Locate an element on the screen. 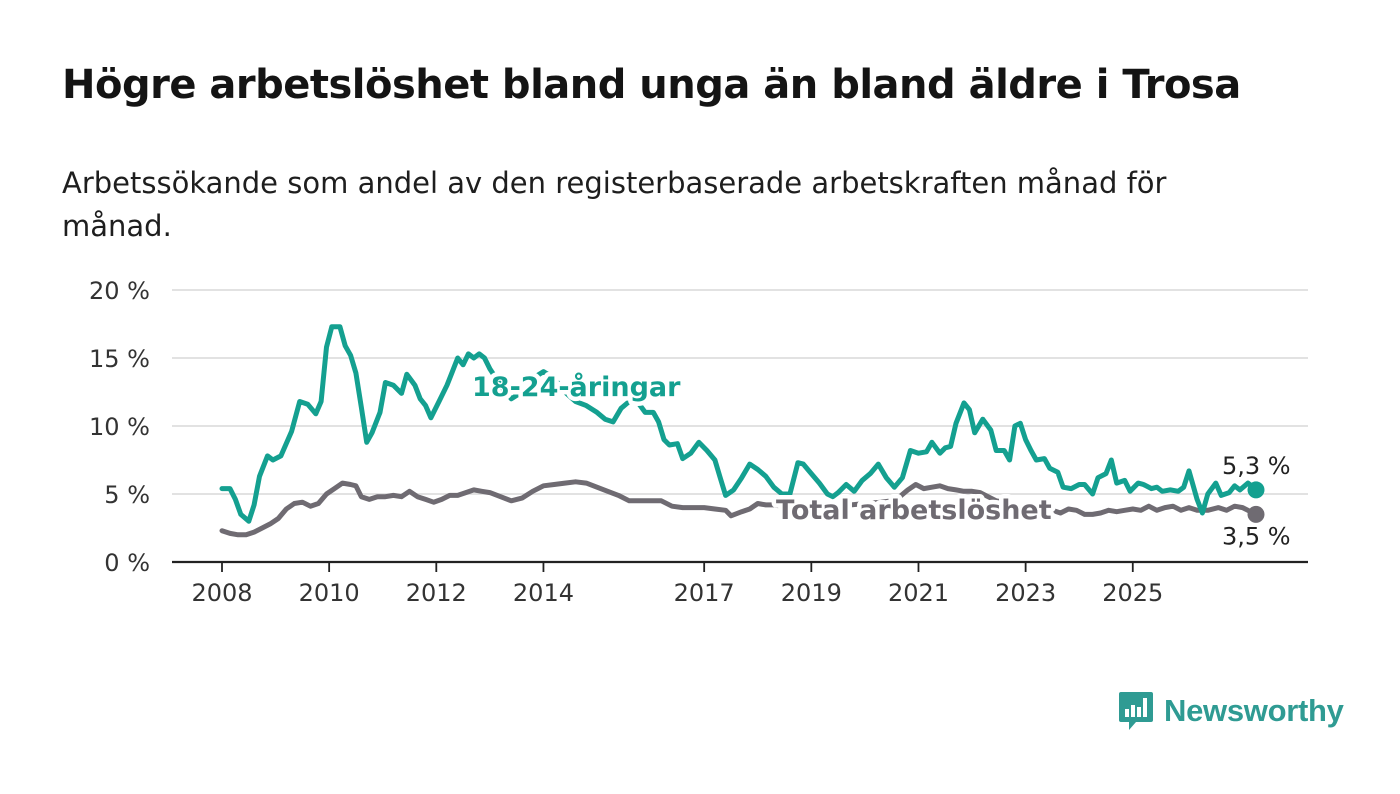 This screenshot has width=1400, height=794. end-point-youth is located at coordinates (1256, 490).